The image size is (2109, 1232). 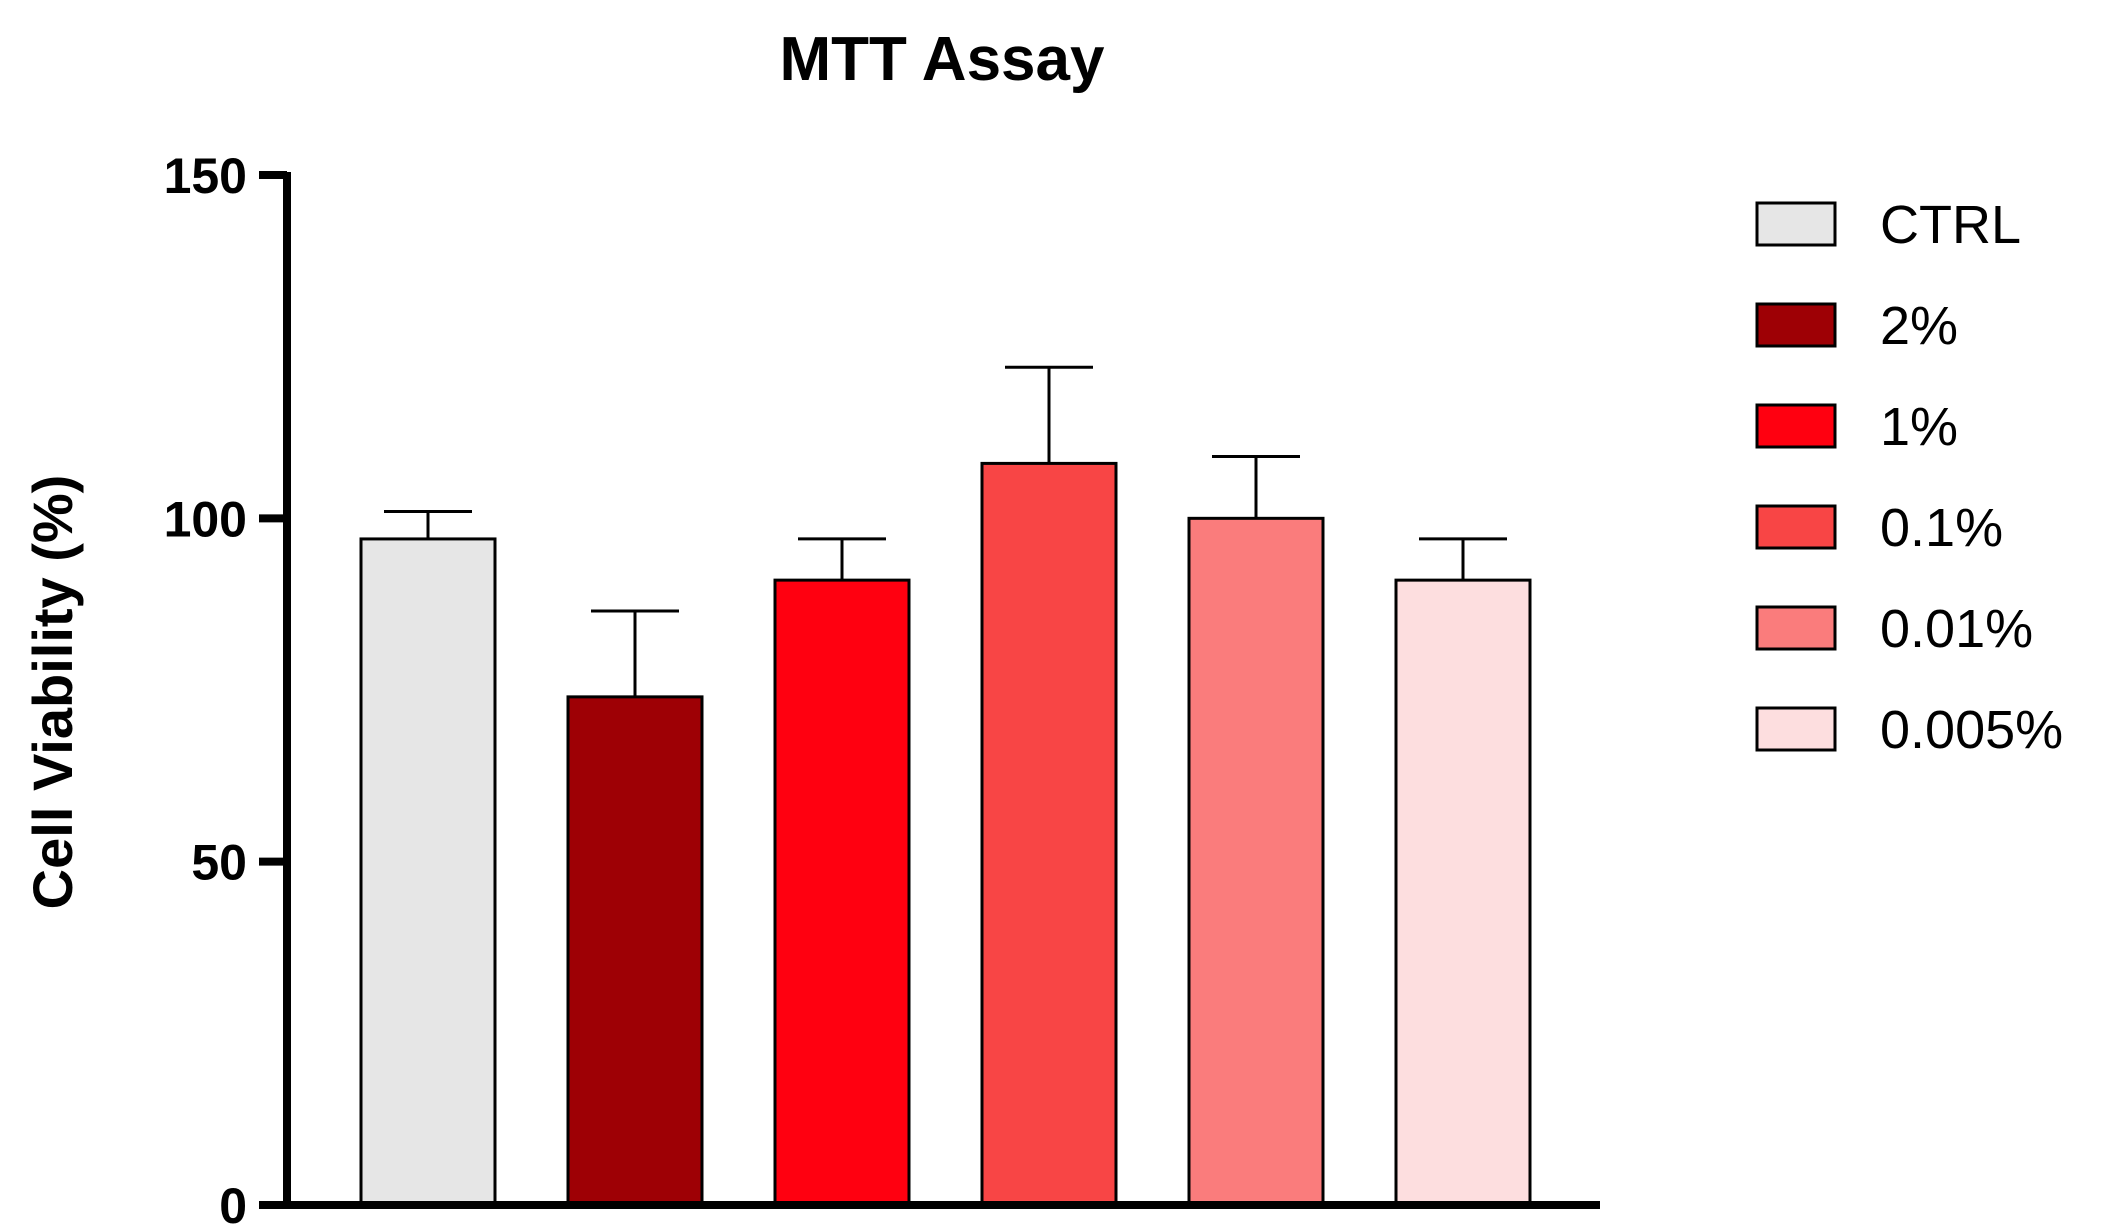 What do you see at coordinates (842, 559) in the screenshot?
I see `error-bar-1%` at bounding box center [842, 559].